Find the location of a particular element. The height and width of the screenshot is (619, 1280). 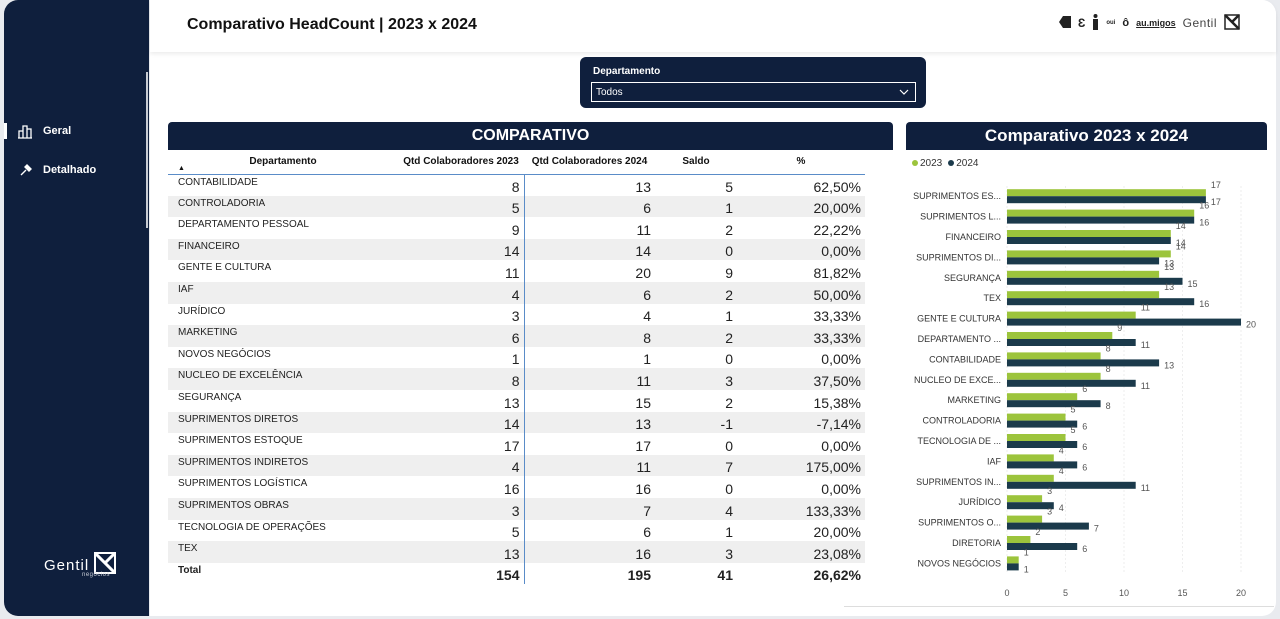

table-row: TECNOLOGIA DE OPERAÇÕES 5 6 1 20,00% is located at coordinates (516, 530).